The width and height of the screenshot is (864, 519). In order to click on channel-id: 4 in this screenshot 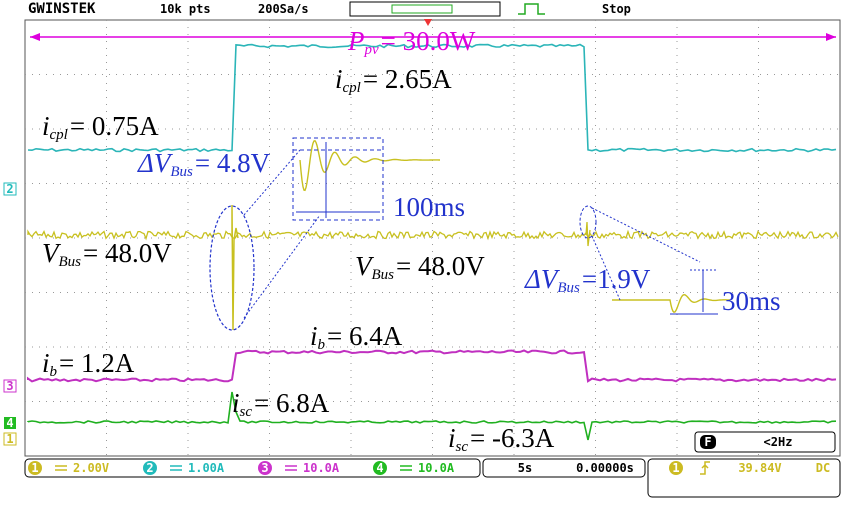, I will do `click(379, 468)`.